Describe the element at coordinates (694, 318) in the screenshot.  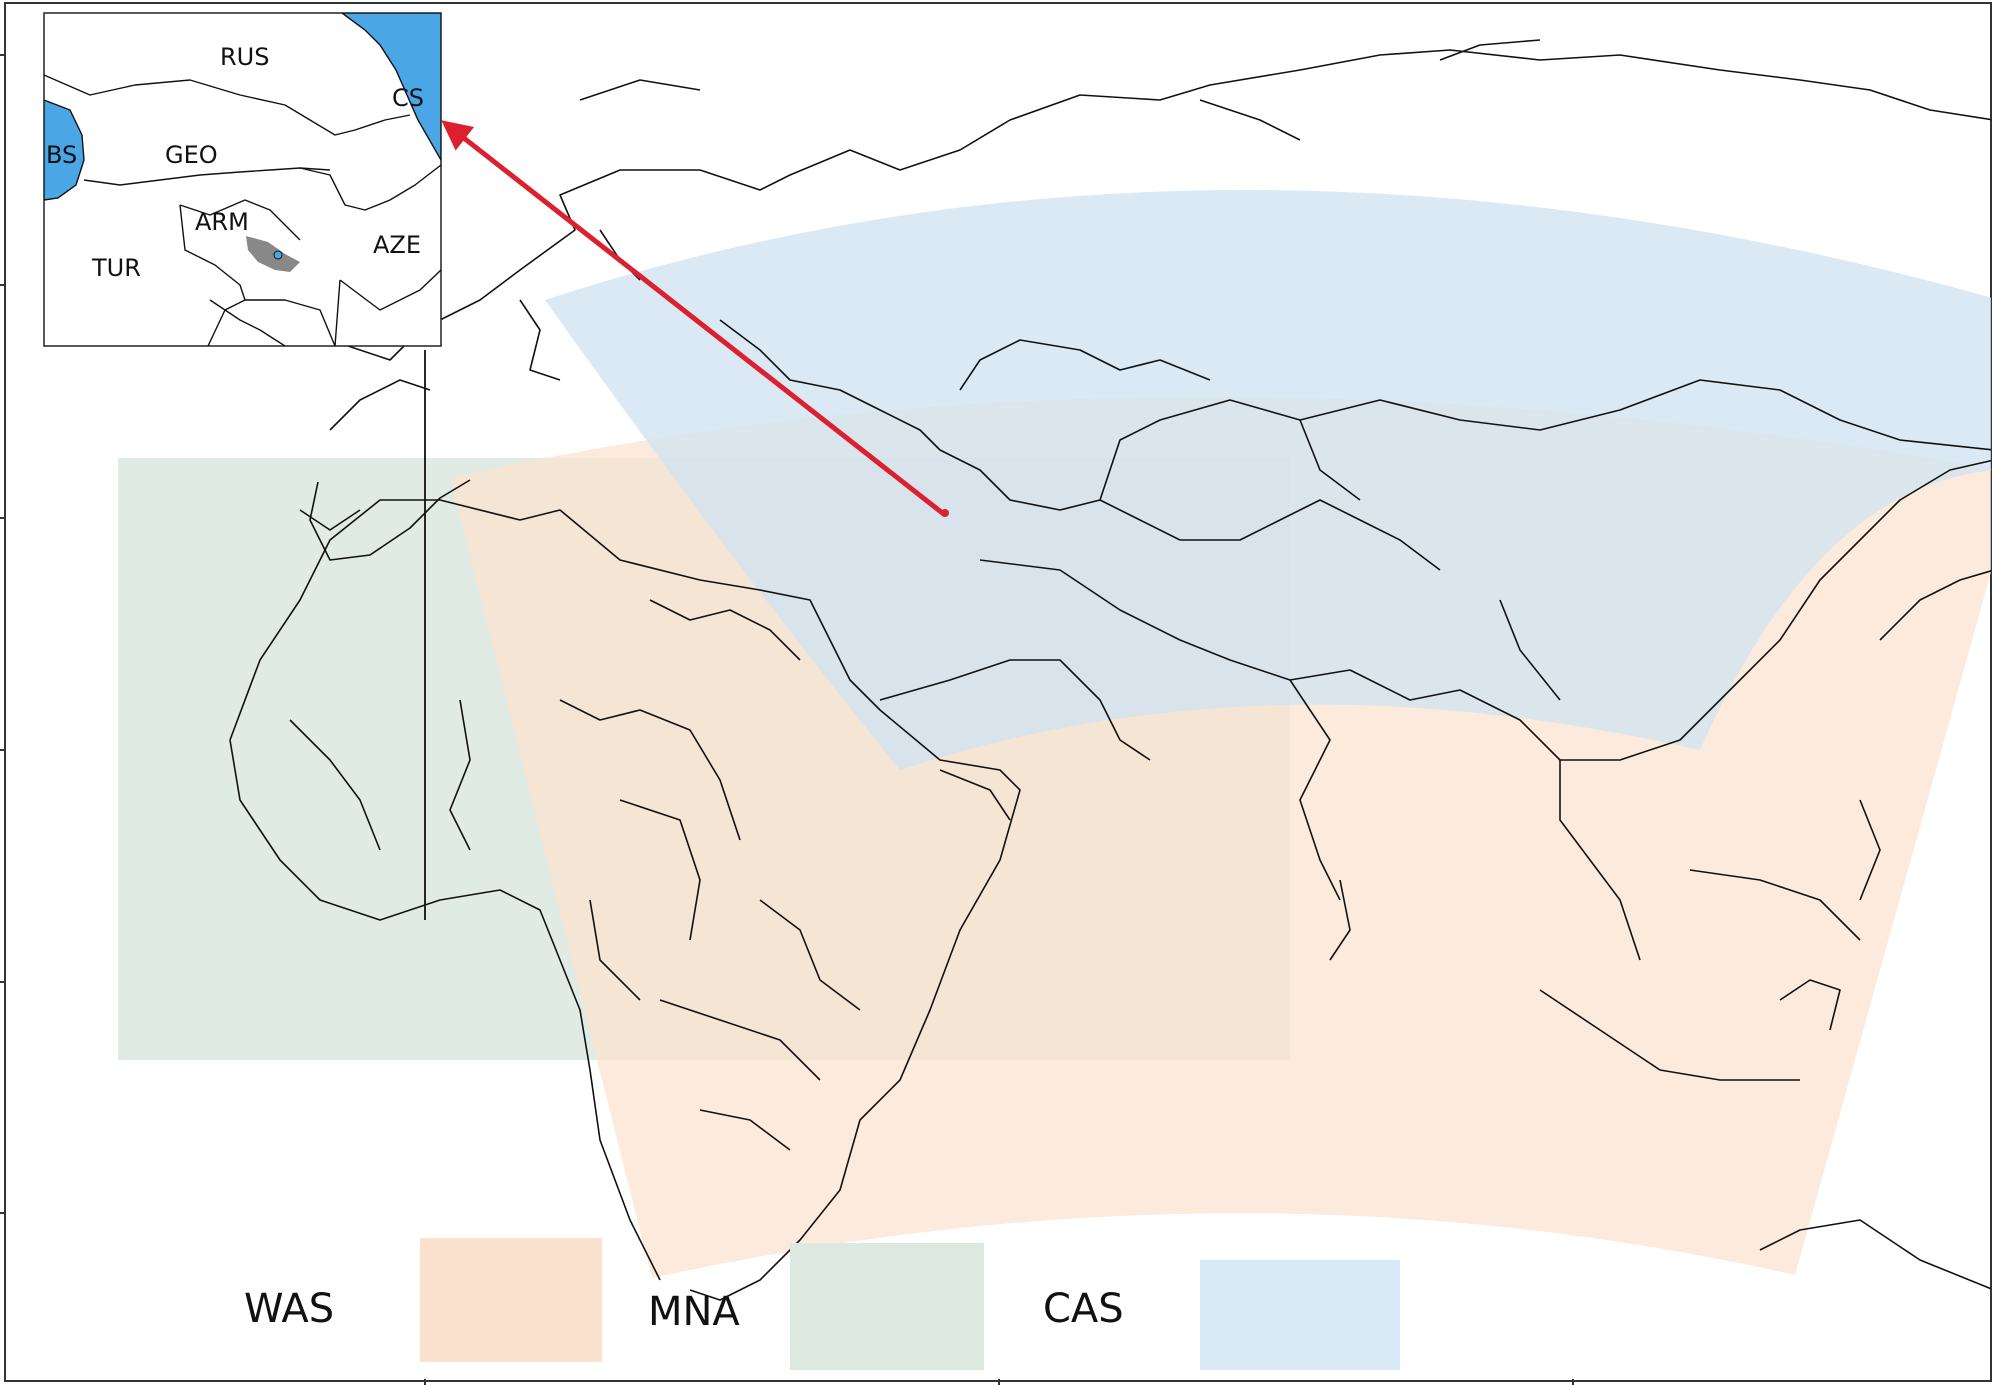
I see `location-arrow` at that location.